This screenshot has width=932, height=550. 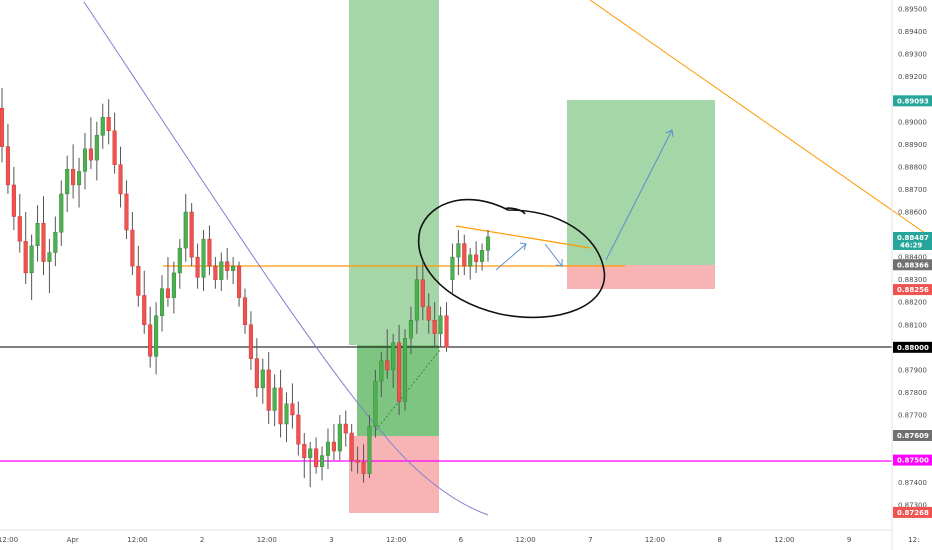 What do you see at coordinates (523, 237) in the screenshot?
I see `triangle-upper-line` at bounding box center [523, 237].